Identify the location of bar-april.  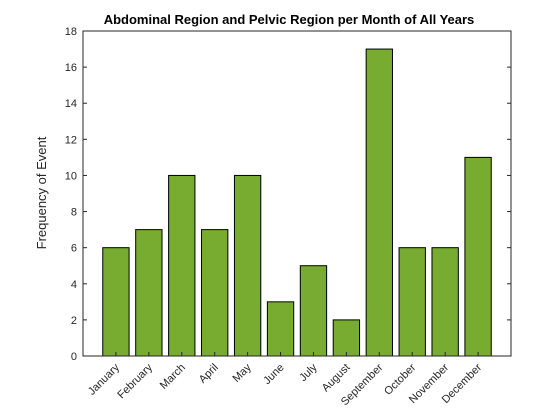
(215, 293).